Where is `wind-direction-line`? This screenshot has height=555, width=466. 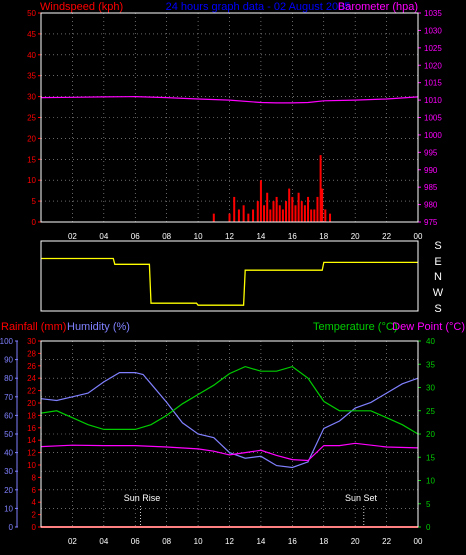 wind-direction-line is located at coordinates (229, 281).